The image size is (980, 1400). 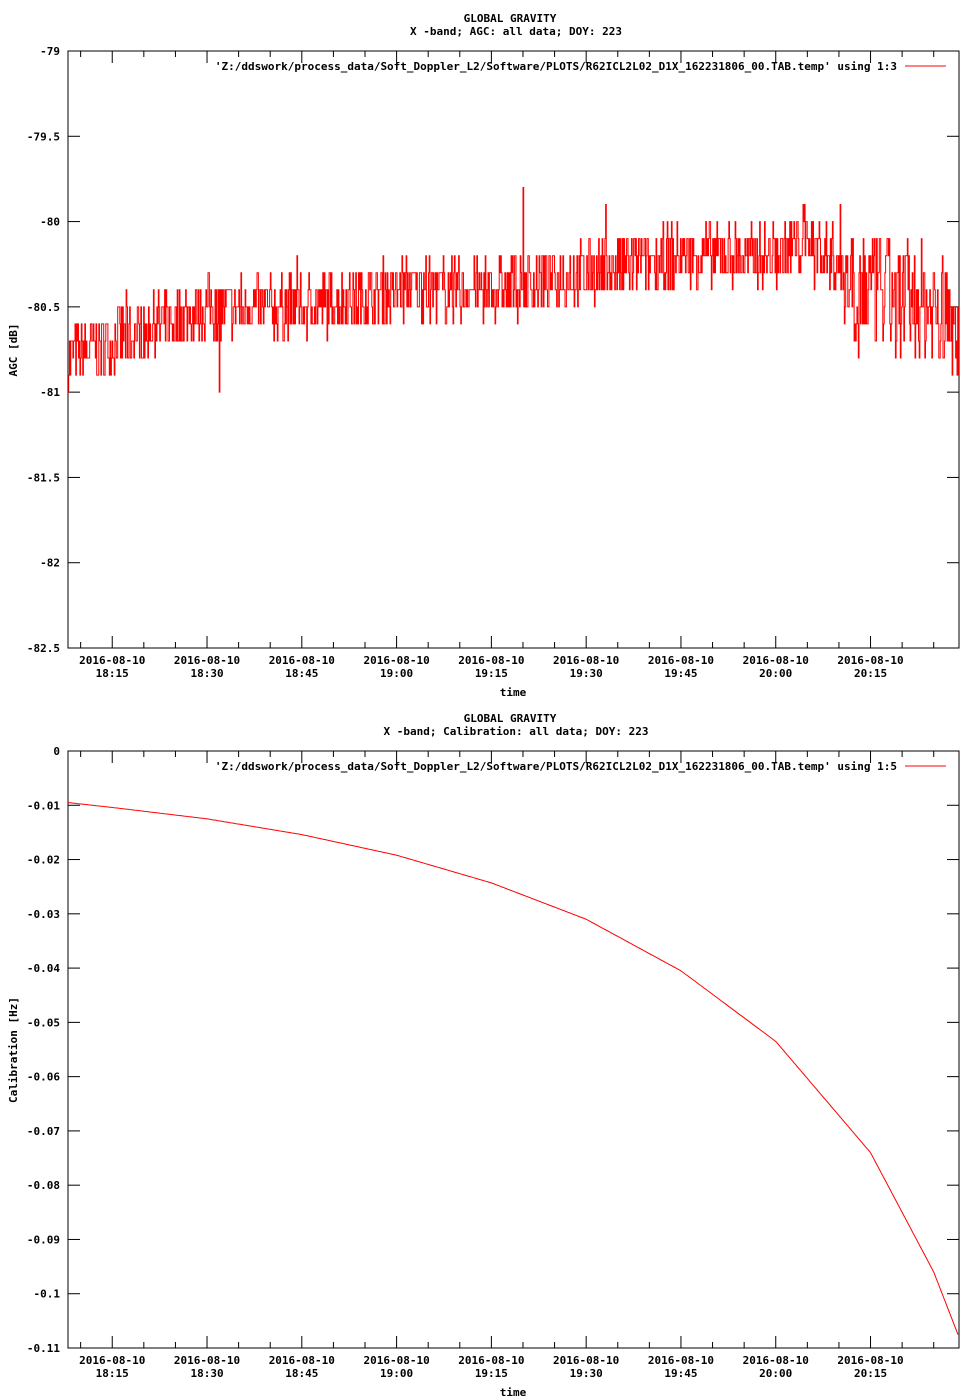 I want to click on y-tick: -0.03, so click(x=493, y=914).